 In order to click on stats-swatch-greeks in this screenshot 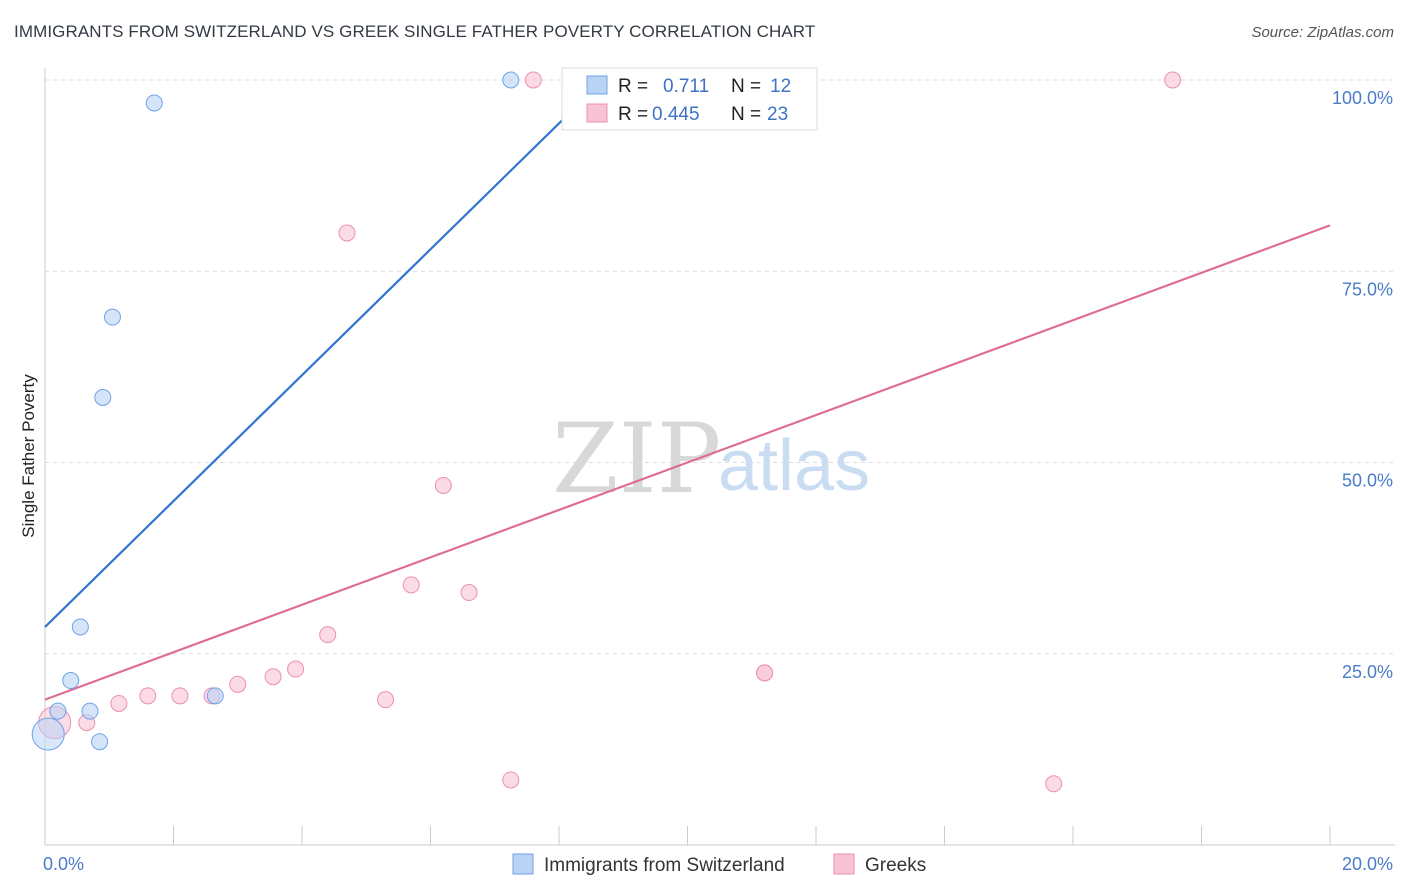, I will do `click(597, 113)`.